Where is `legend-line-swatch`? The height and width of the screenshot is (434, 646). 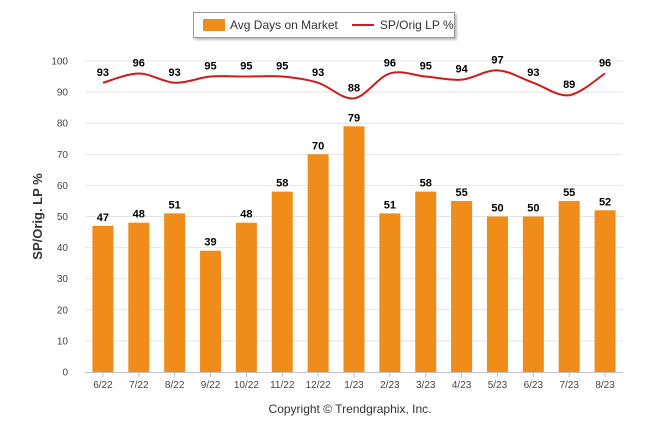
legend-line-swatch is located at coordinates (362, 25).